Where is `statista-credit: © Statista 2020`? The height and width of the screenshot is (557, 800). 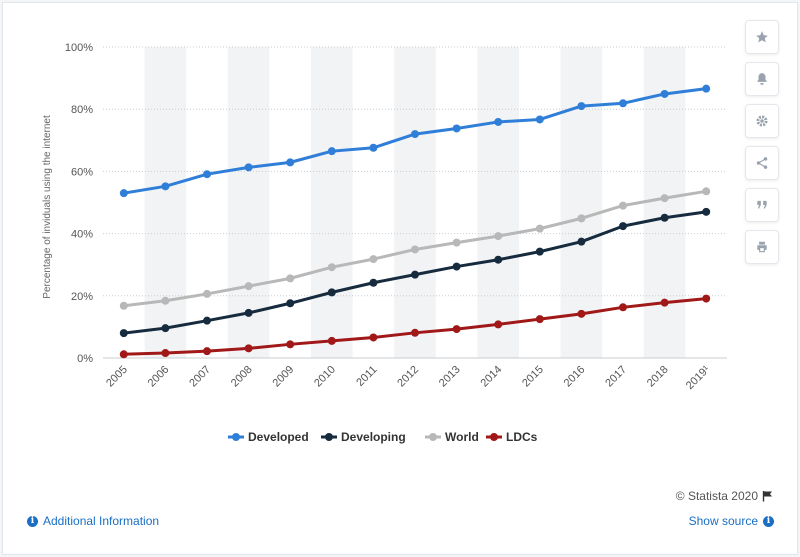 statista-credit: © Statista 2020 is located at coordinates (725, 496).